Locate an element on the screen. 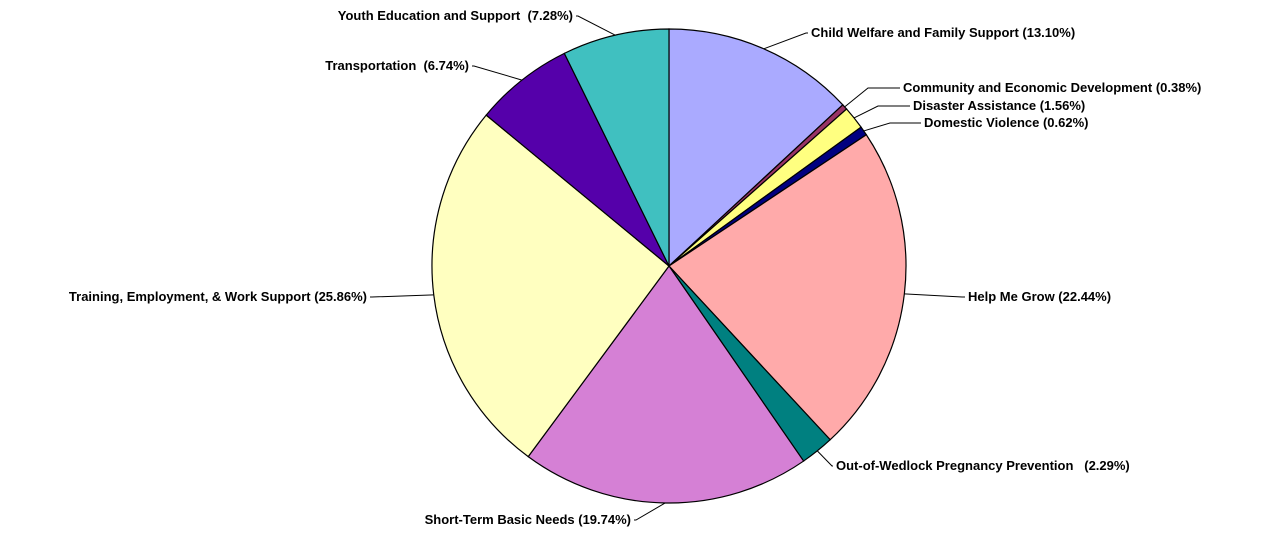  slice-label: Domestic Violence (0.62%) is located at coordinates (1006, 122).